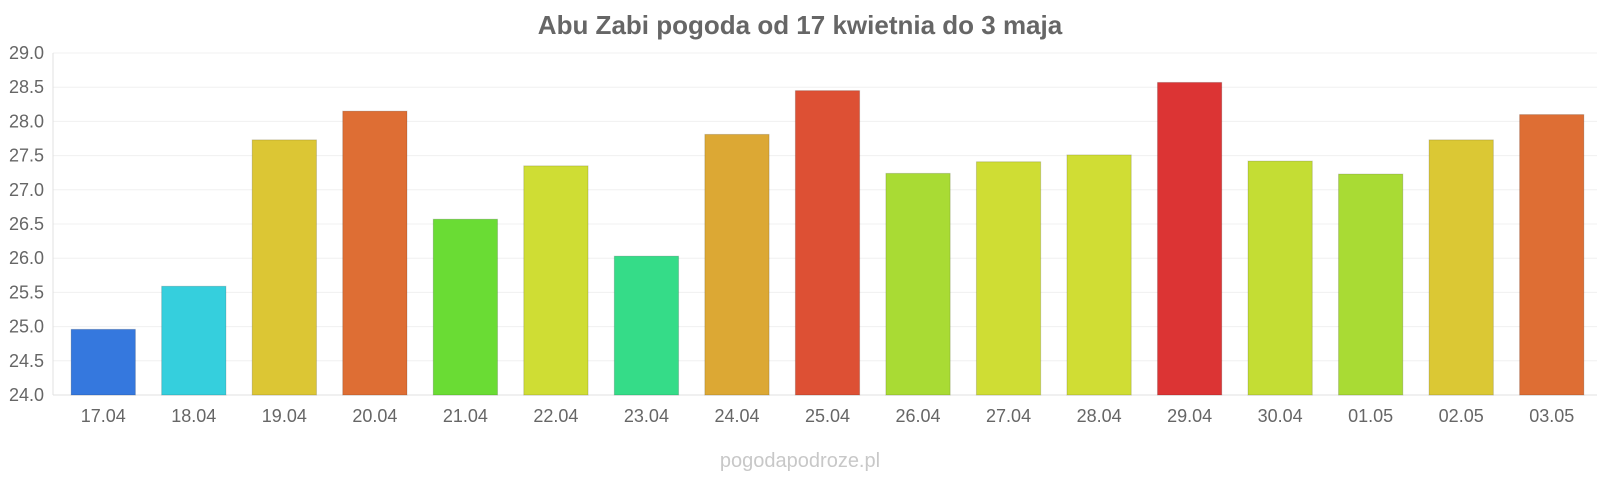 The image size is (1600, 480). I want to click on y-tick-label: 25.0, so click(26, 327).